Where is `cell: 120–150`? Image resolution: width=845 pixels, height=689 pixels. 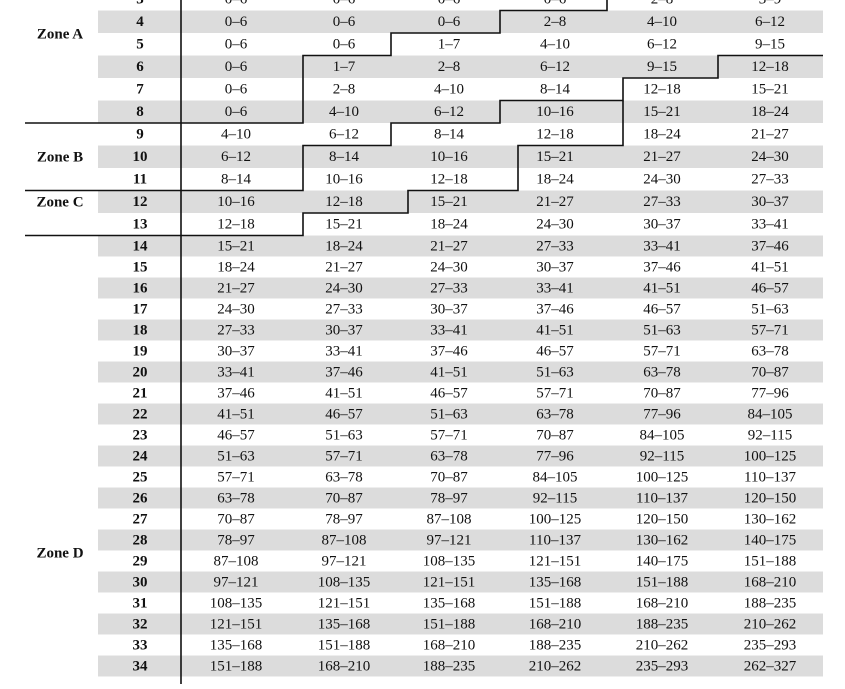
cell: 120–150 is located at coordinates (770, 498).